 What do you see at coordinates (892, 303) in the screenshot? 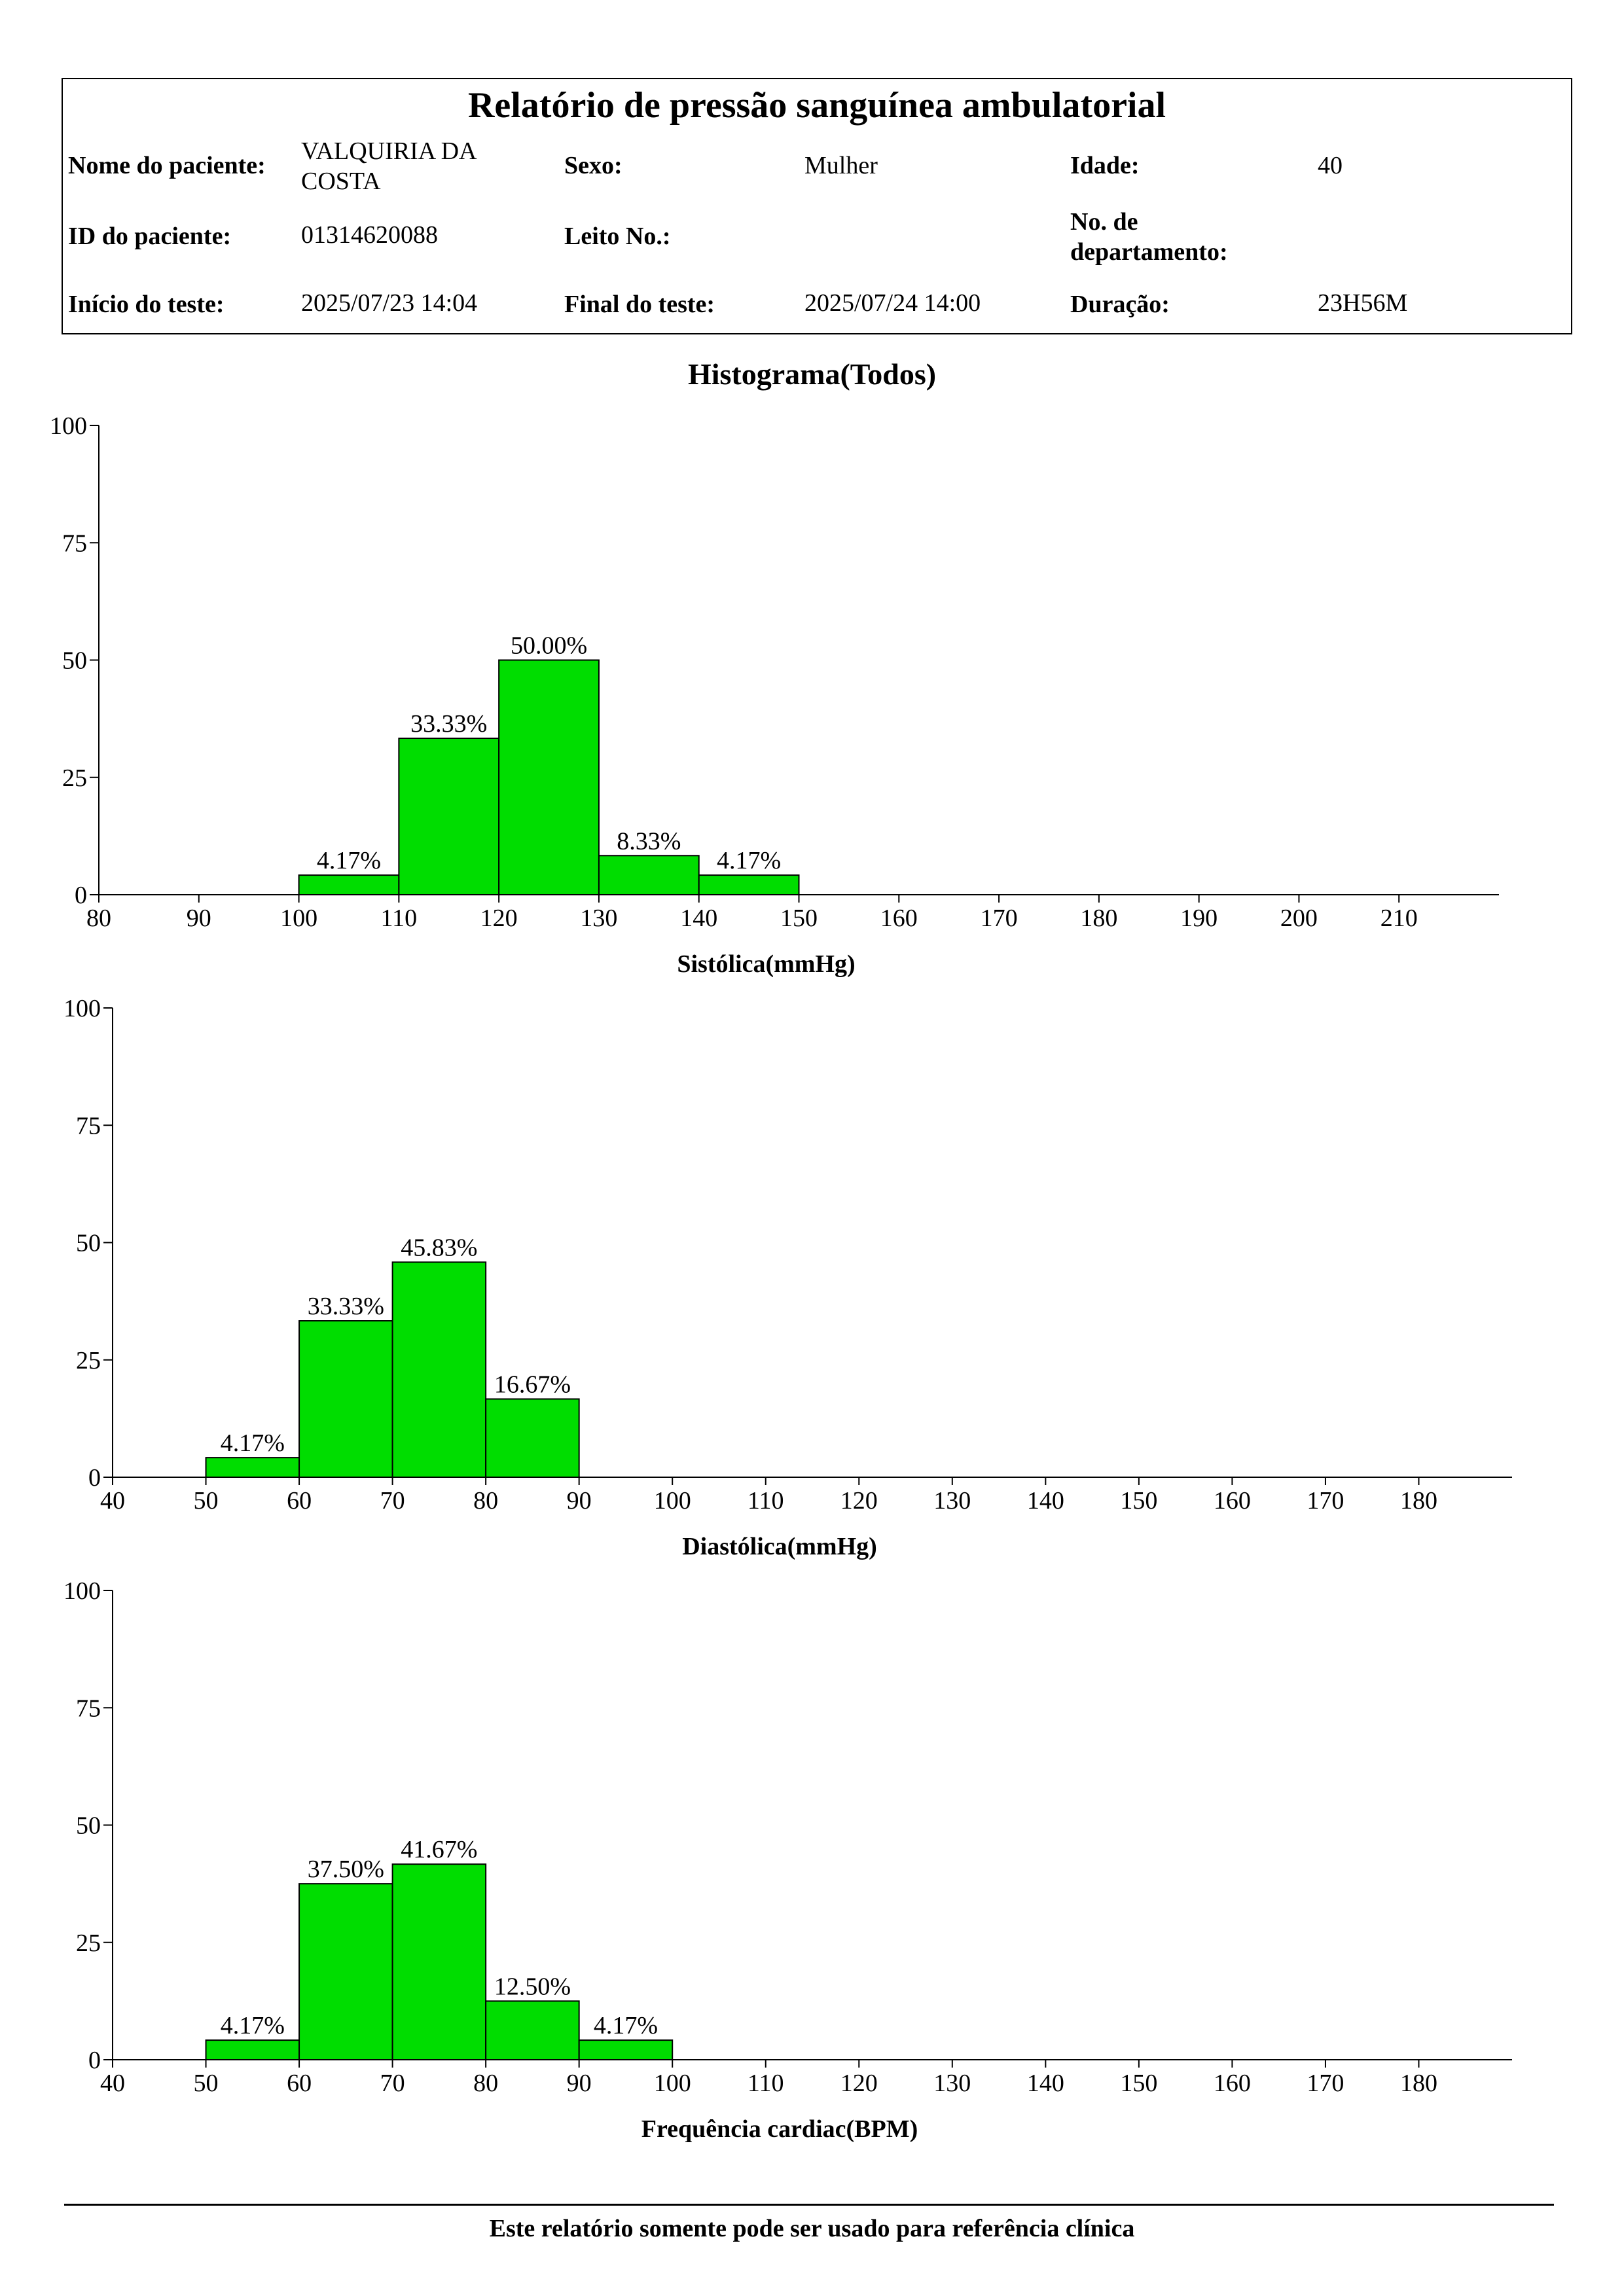
I see `end-value: 2025/07/24 14:00` at bounding box center [892, 303].